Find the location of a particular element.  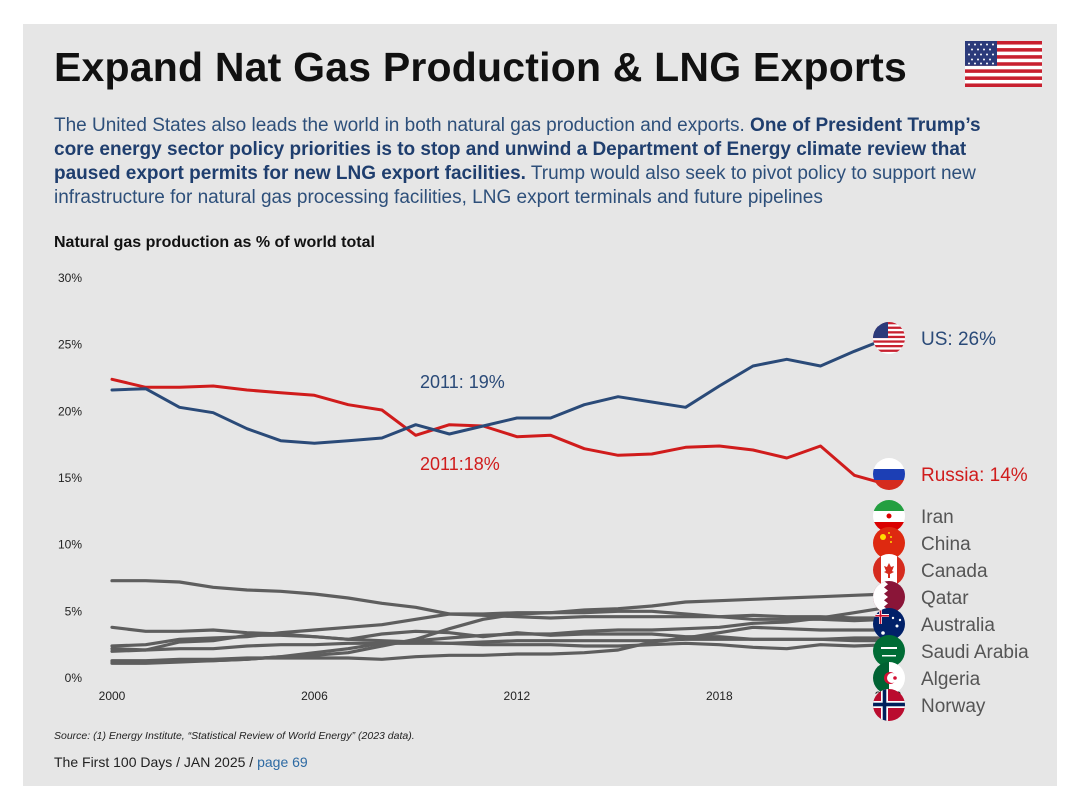

footer-publication: The First 100 Days / JAN 2025 / is located at coordinates (156, 762).